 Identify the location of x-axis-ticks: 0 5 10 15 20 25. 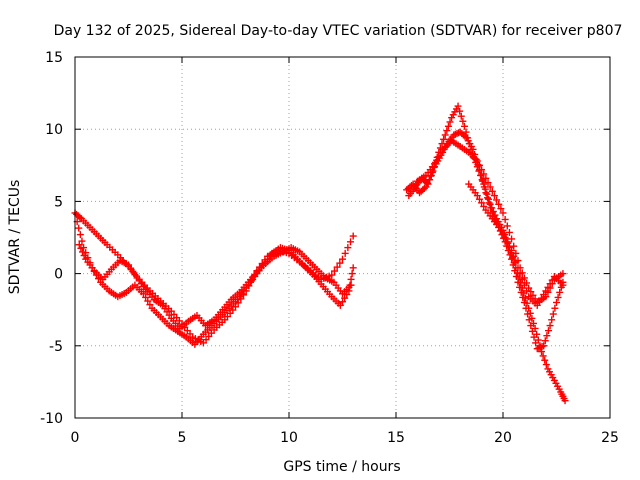
(345, 438).